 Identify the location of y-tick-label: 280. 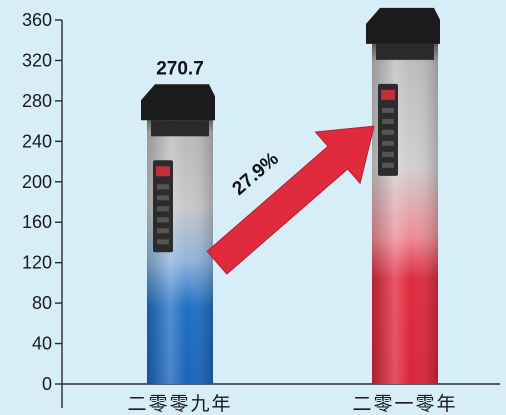
(37, 101).